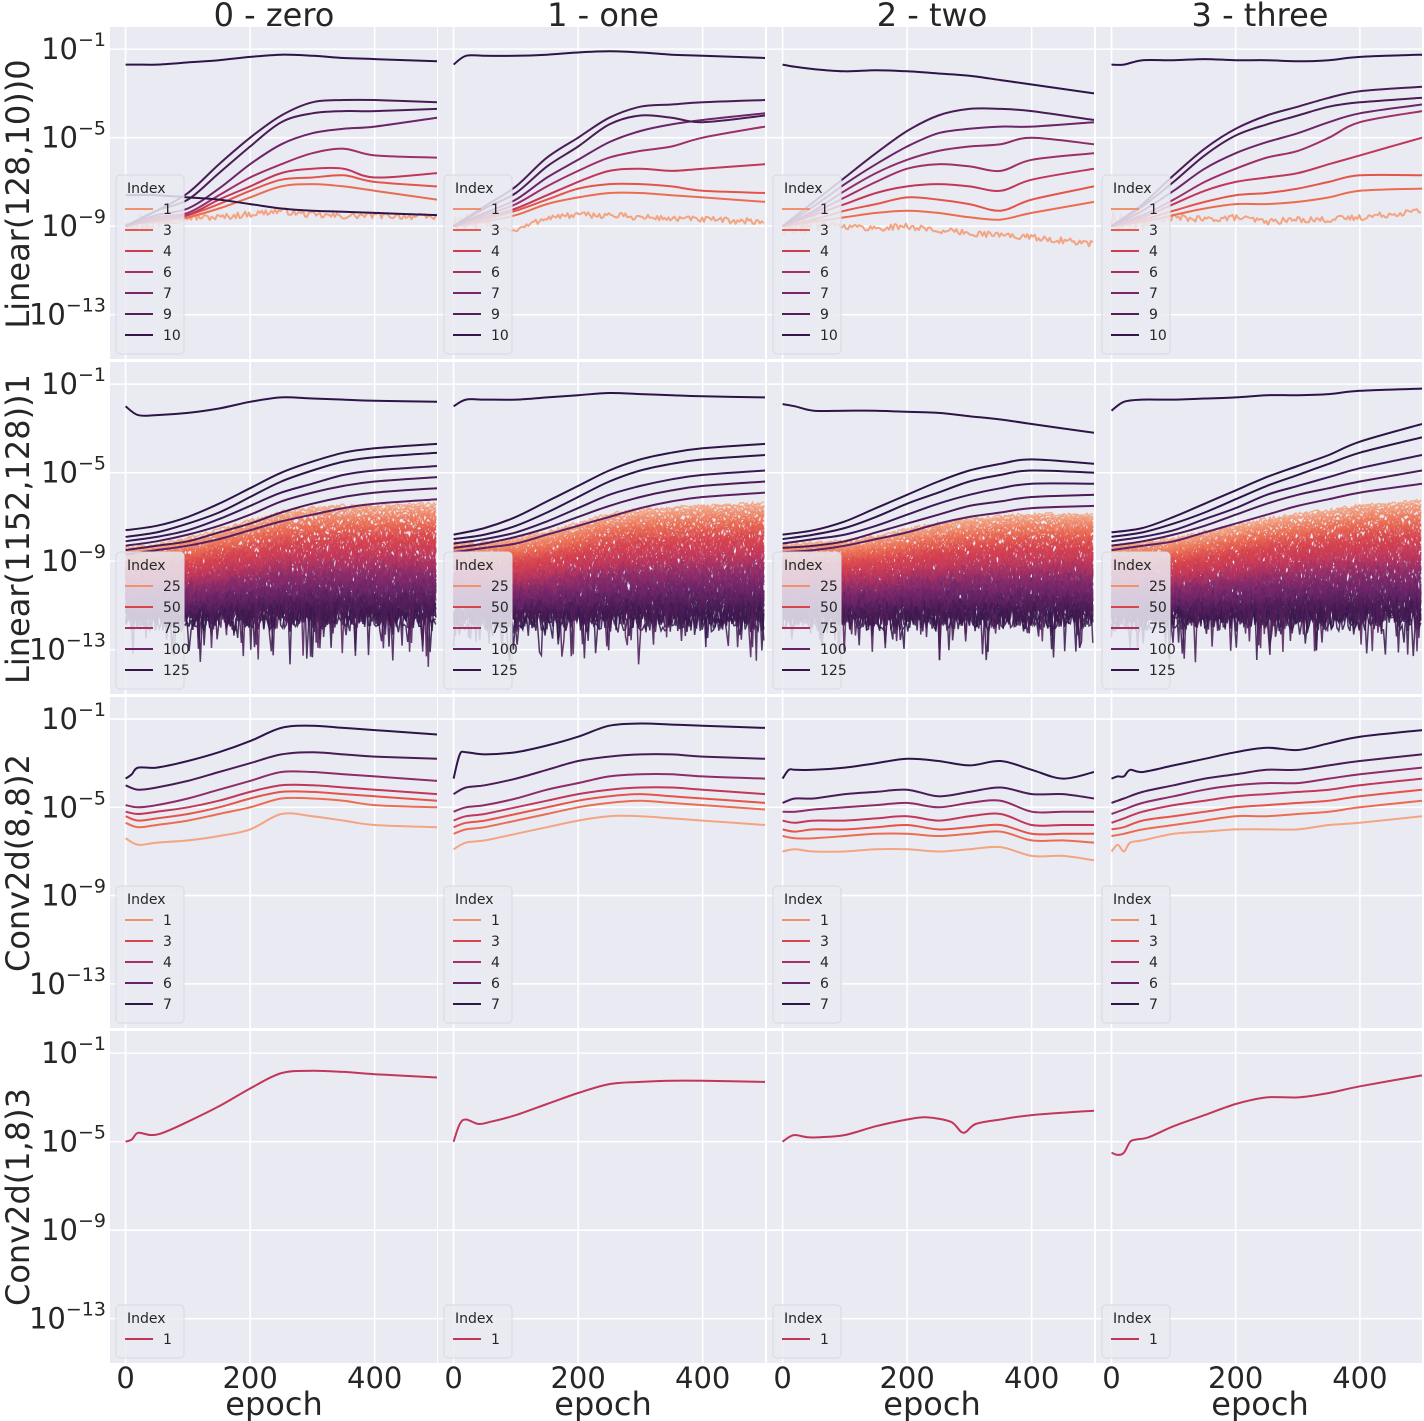 The height and width of the screenshot is (1421, 1424). I want to click on legend-entry: 9, so click(824, 315).